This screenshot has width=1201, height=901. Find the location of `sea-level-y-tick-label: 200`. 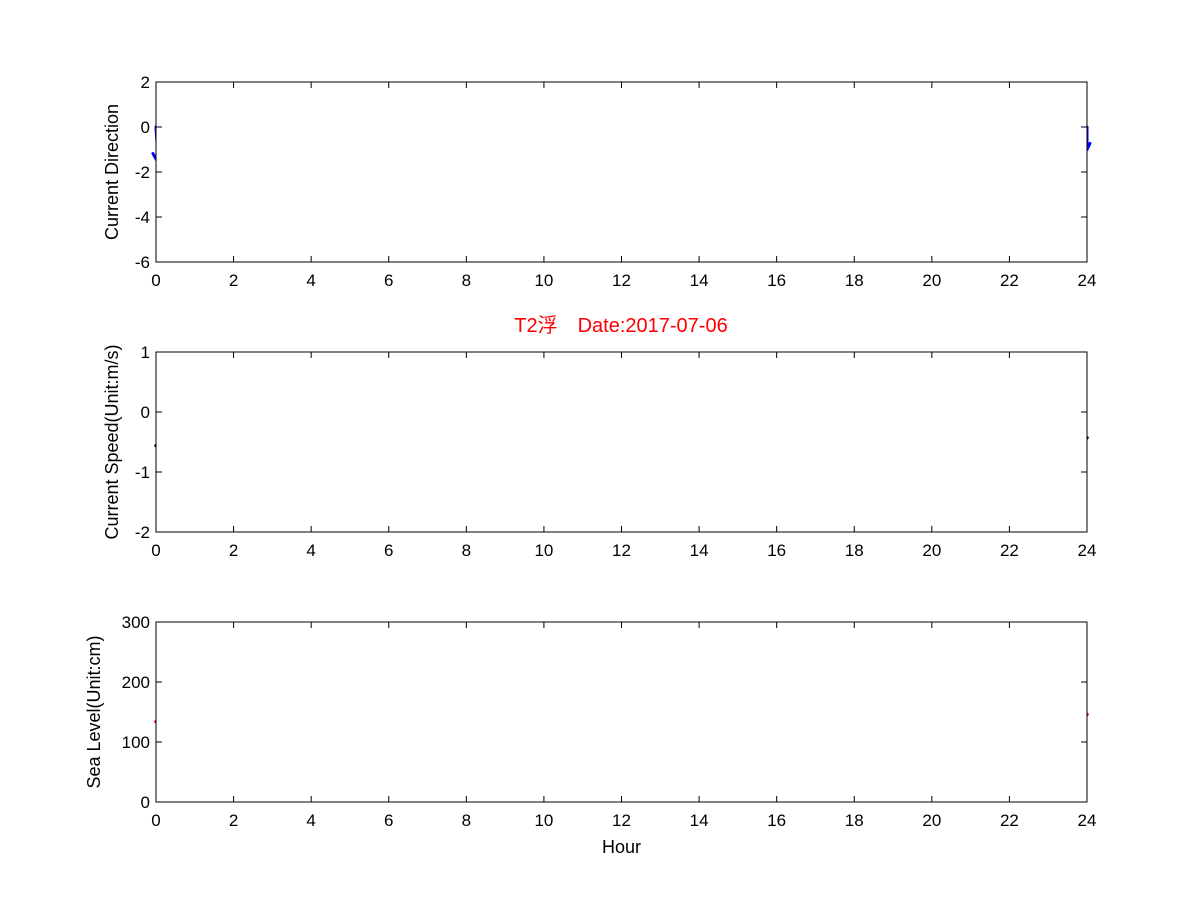

sea-level-y-tick-label: 200 is located at coordinates (136, 682).